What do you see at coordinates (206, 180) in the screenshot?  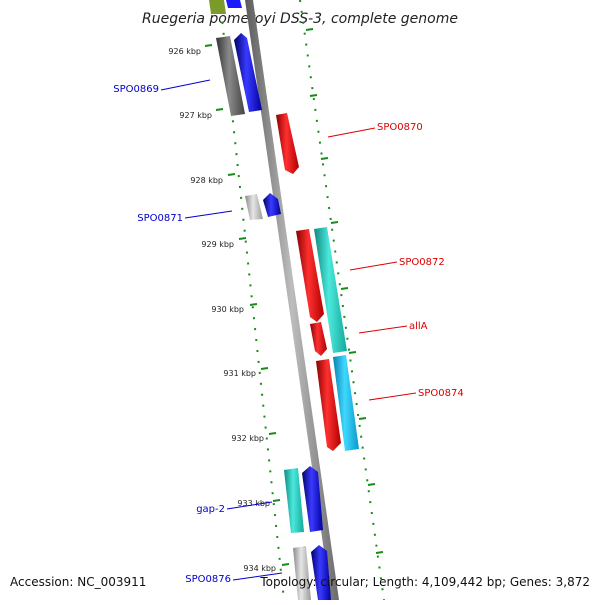 I see `tick-label: 928 kbp` at bounding box center [206, 180].